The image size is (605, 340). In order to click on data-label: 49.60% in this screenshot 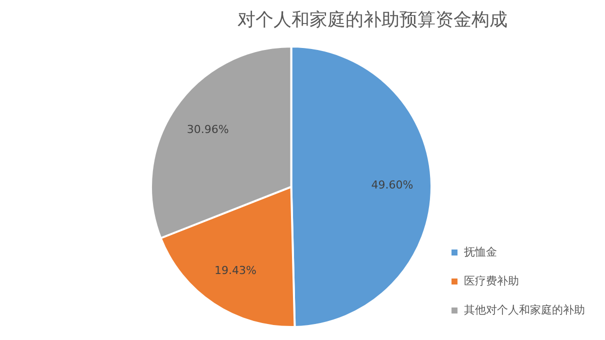, I will do `click(392, 185)`.